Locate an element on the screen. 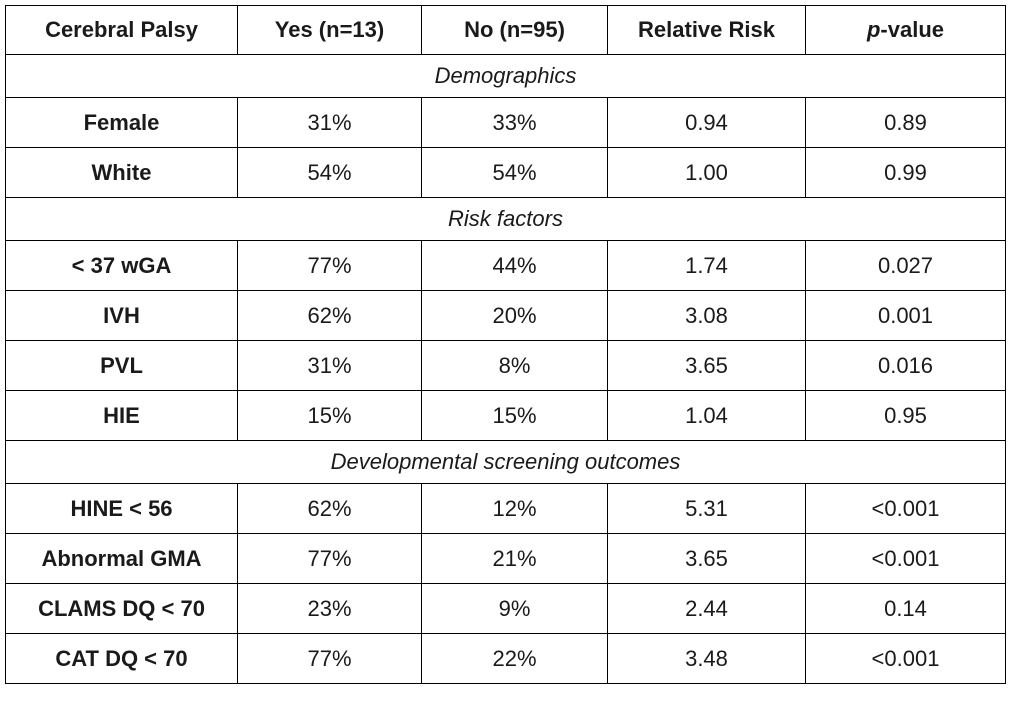  table-row: CAT DQ < 70 77% 22% 3.48 <0.001 is located at coordinates (505, 658).